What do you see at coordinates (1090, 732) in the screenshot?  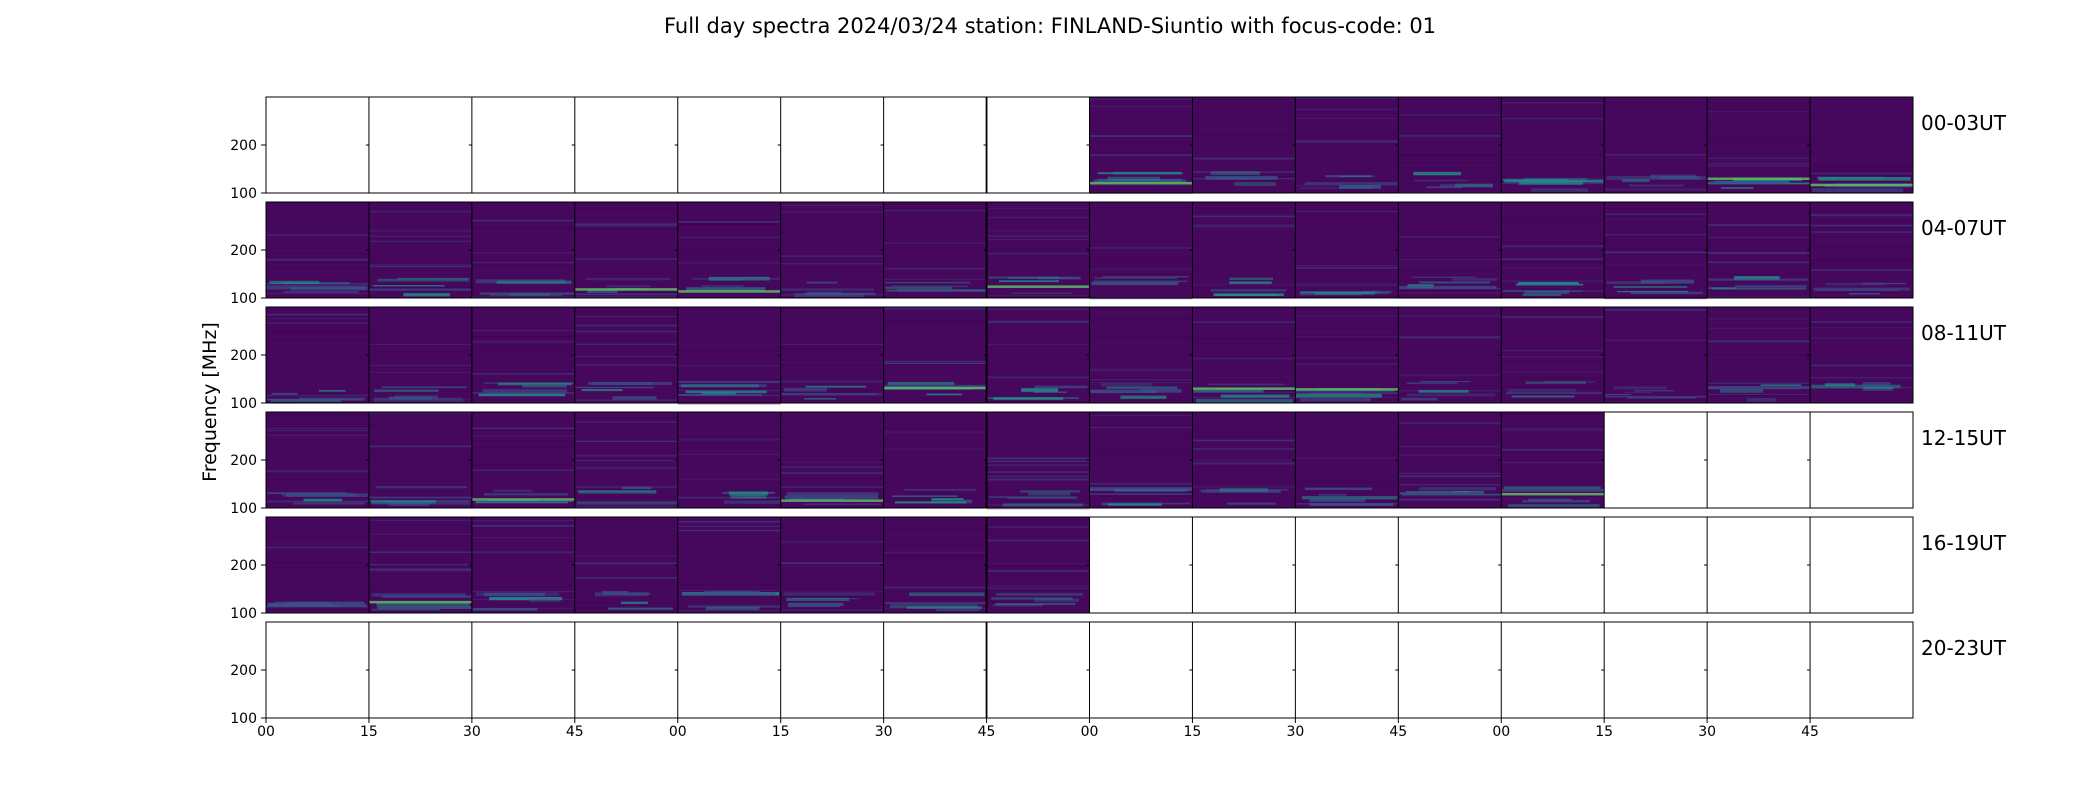 I see `x-tick-label: 00` at bounding box center [1090, 732].